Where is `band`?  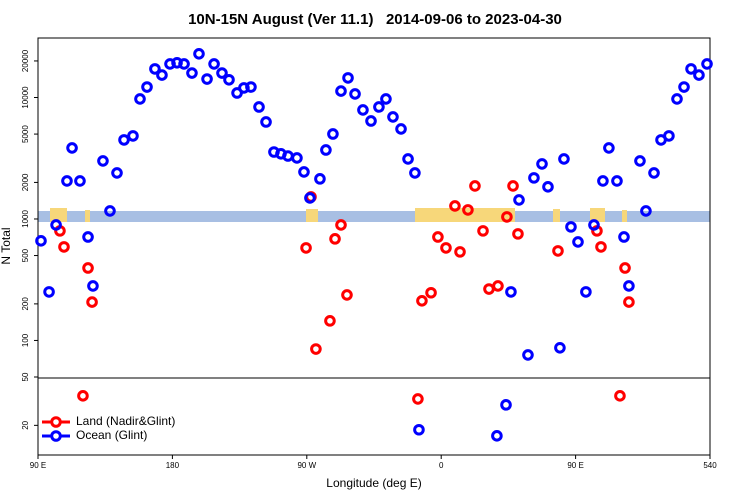
band is located at coordinates (374, 216).